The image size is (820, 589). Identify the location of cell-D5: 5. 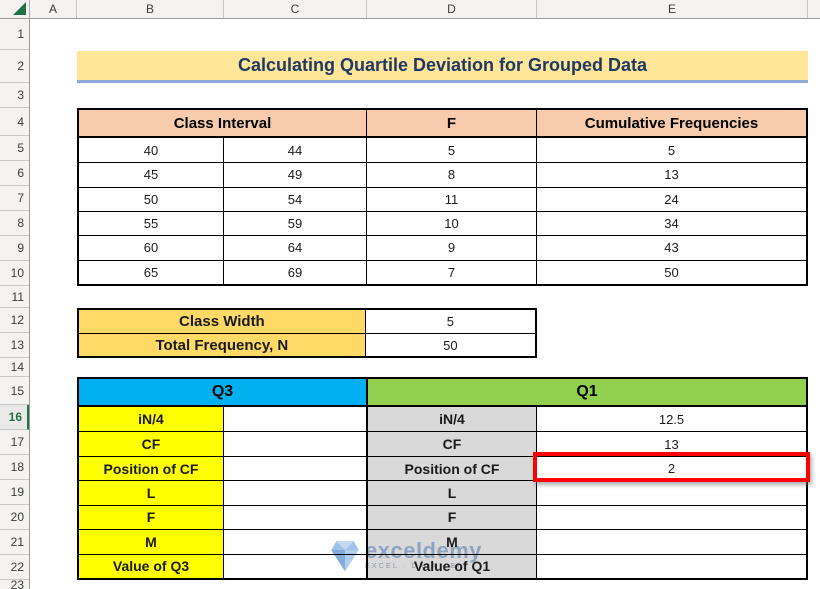
(452, 150).